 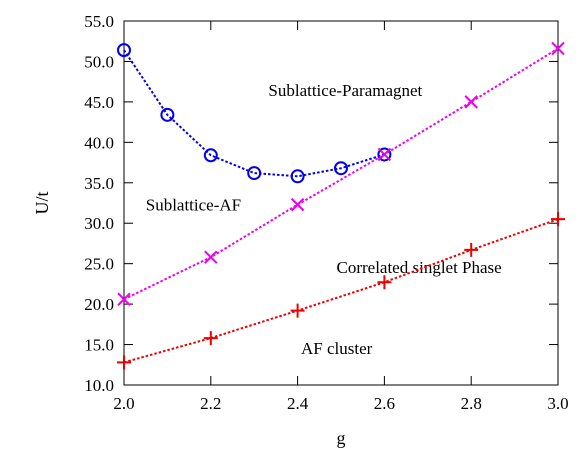 I want to click on x-tick-label: 2.4, so click(x=298, y=403).